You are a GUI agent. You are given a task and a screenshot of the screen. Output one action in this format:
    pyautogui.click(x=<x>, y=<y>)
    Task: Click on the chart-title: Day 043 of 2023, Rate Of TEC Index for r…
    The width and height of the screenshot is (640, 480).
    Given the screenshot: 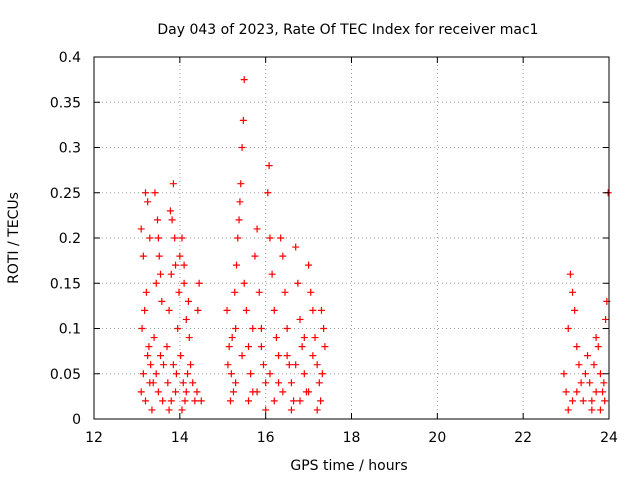 What is the action you would take?
    pyautogui.click(x=347, y=30)
    